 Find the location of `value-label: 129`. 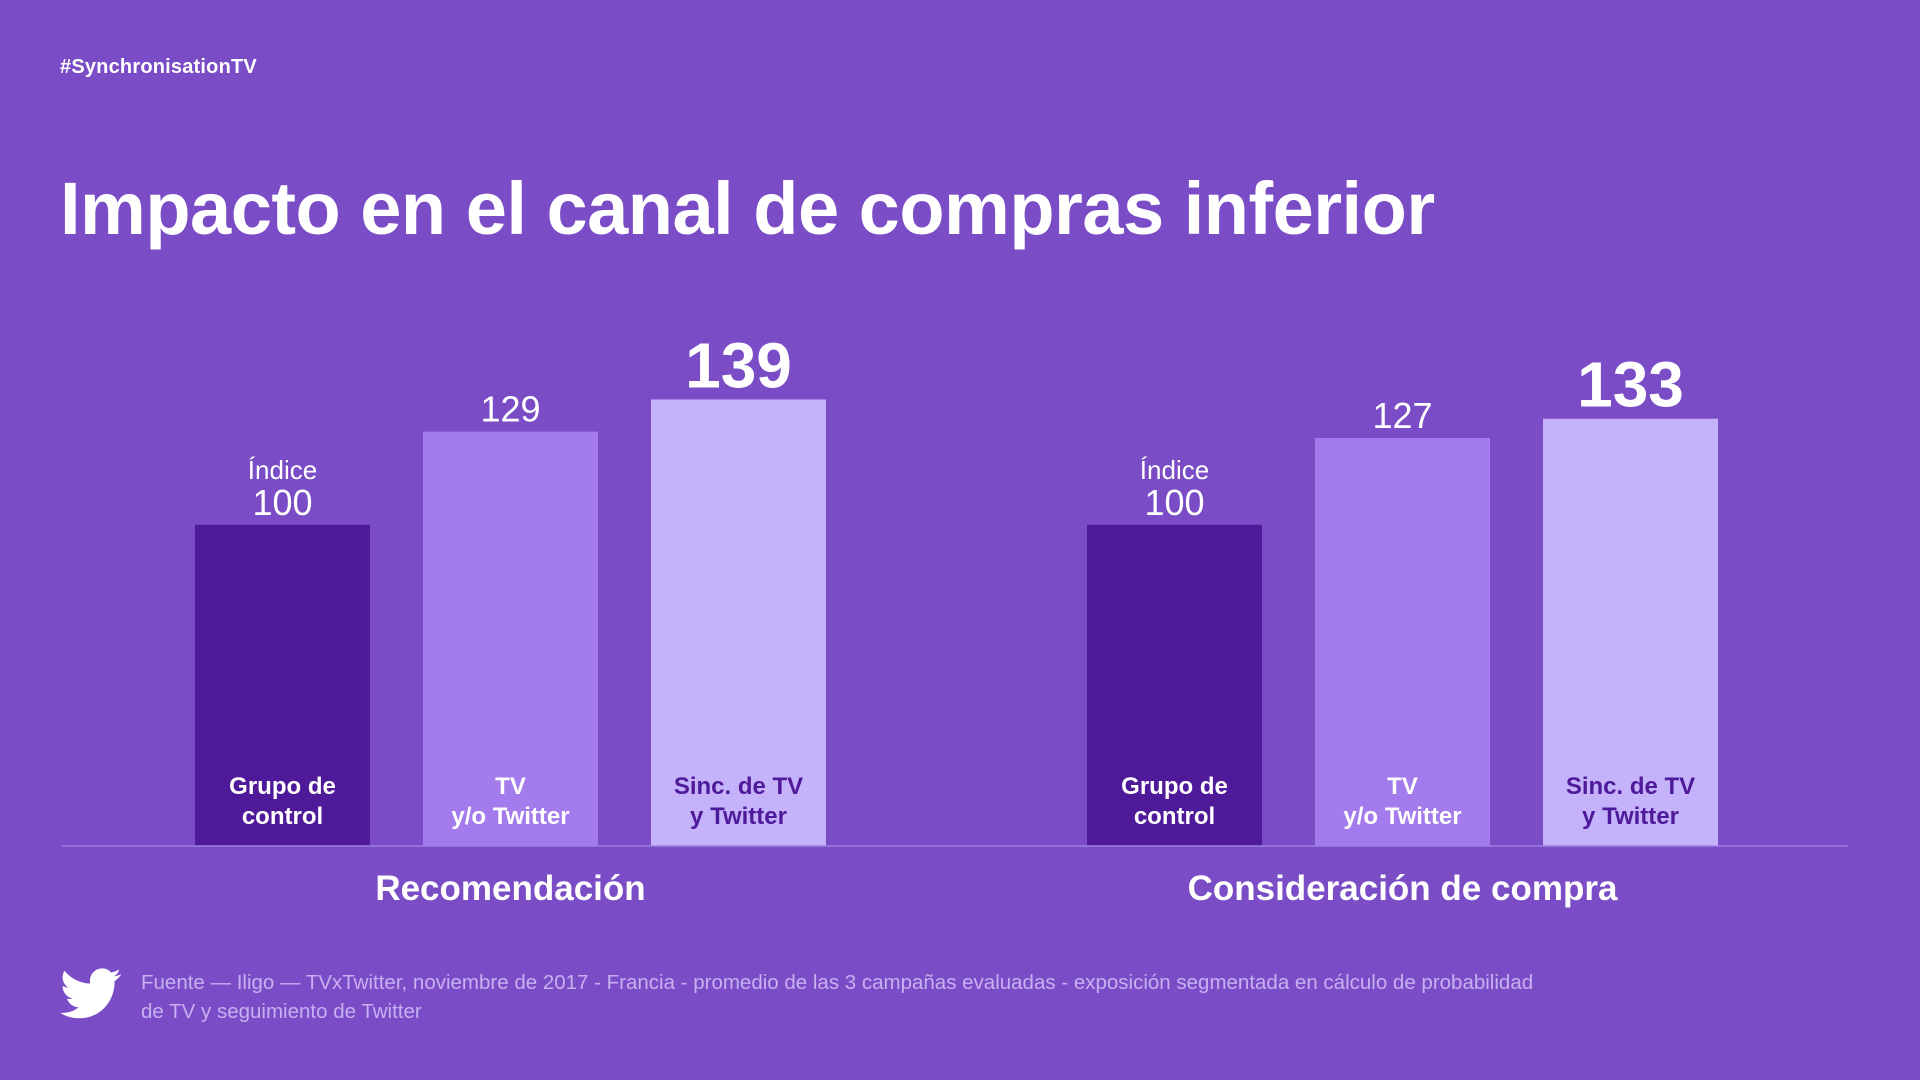

value-label: 129 is located at coordinates (510, 409).